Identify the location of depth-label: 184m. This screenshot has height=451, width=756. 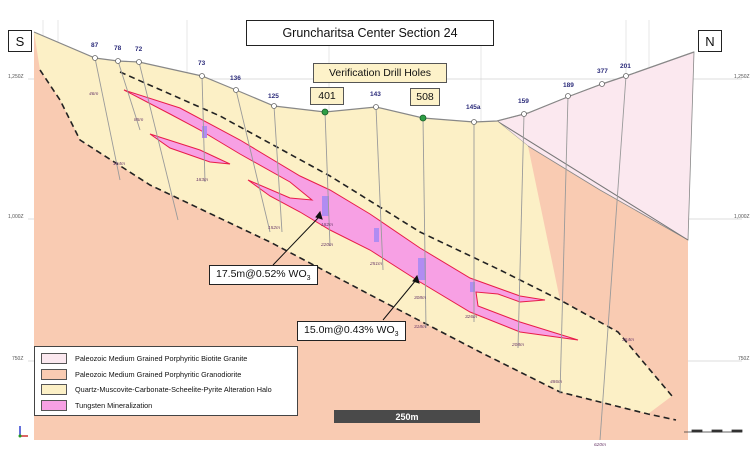
(119, 164).